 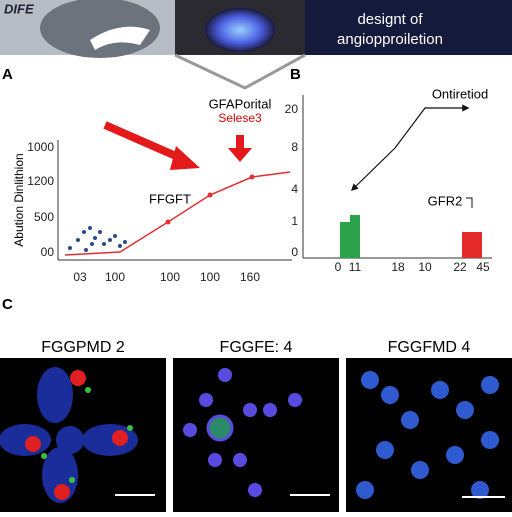 I want to click on photo-right, so click(x=408, y=27).